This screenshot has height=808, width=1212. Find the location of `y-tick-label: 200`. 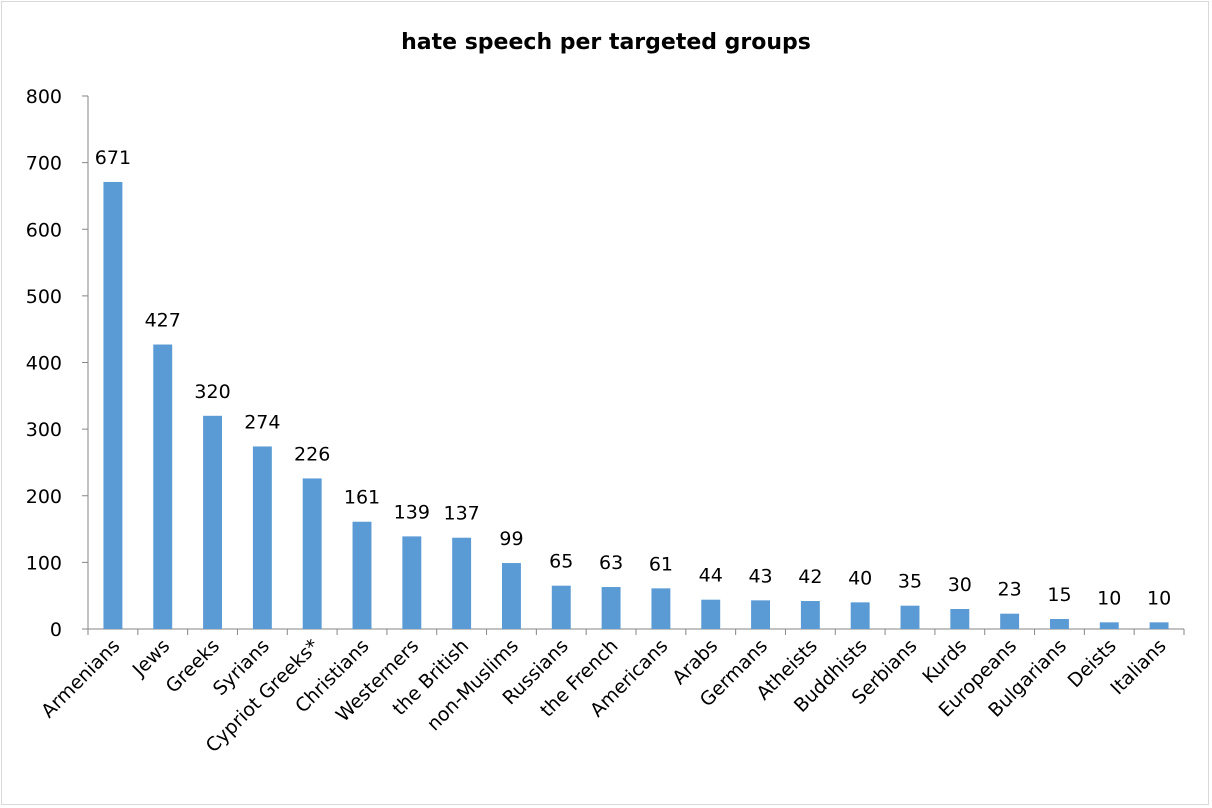

y-tick-label: 200 is located at coordinates (44, 497).